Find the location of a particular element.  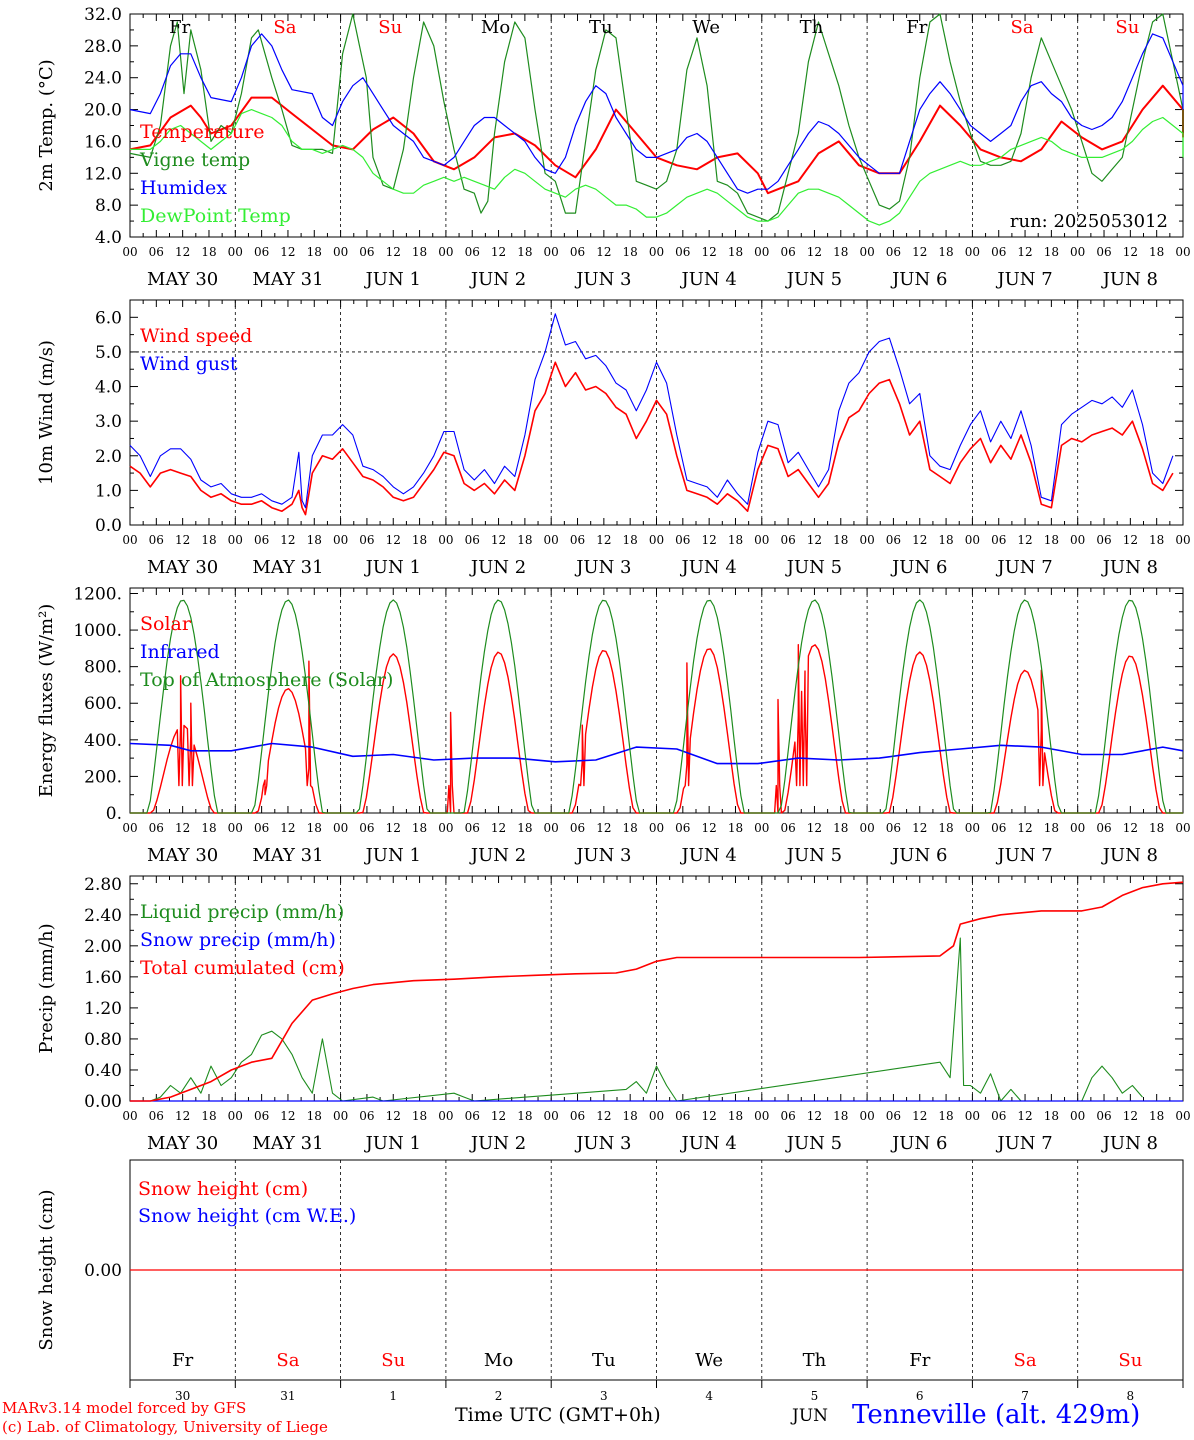

plot-frame is located at coordinates (656, 412).